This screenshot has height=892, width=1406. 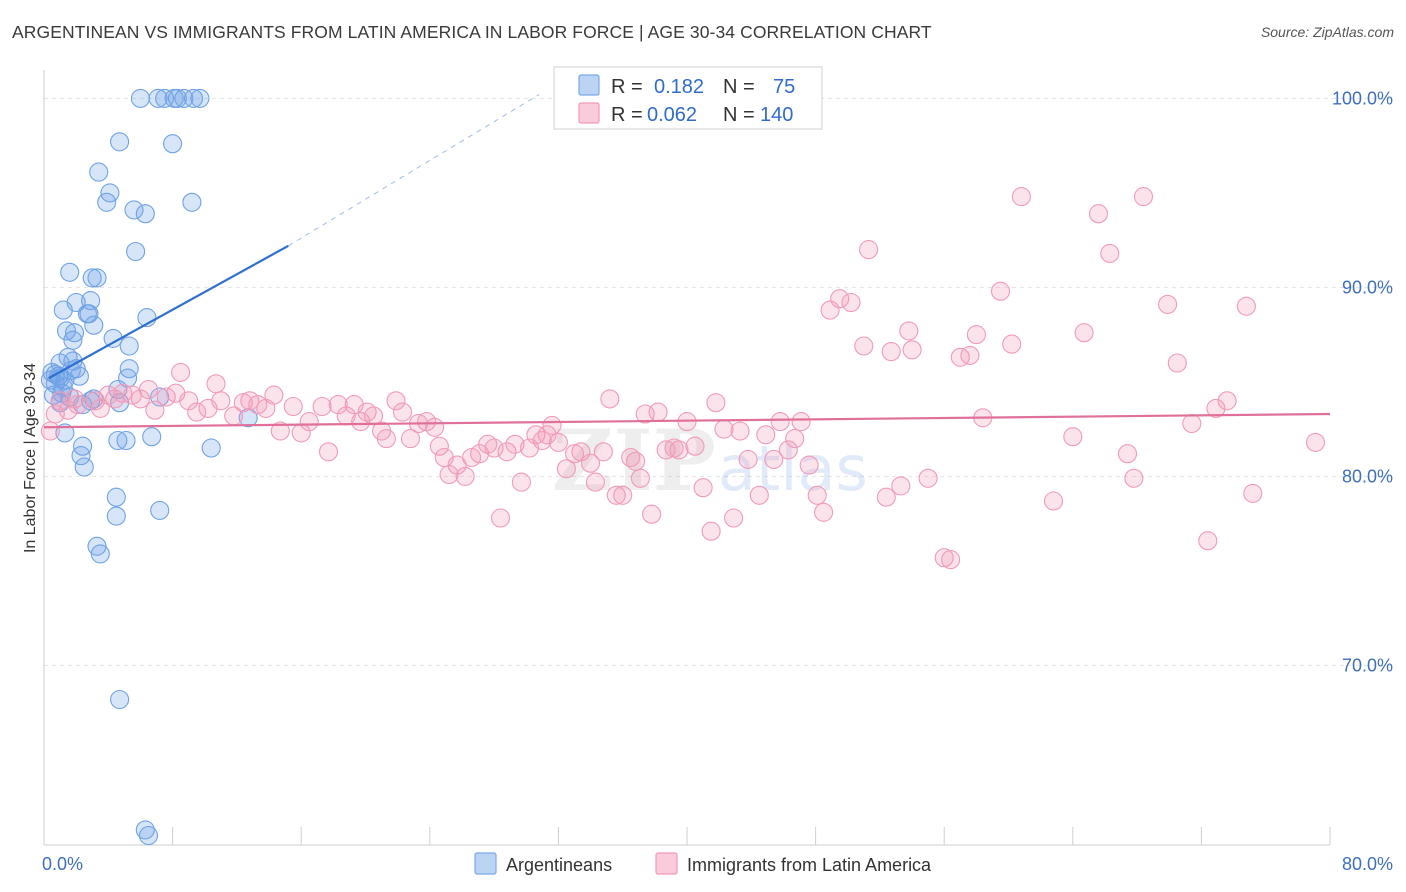 What do you see at coordinates (627, 87) in the screenshot?
I see `stats-legend-r-label-blue: R =` at bounding box center [627, 87].